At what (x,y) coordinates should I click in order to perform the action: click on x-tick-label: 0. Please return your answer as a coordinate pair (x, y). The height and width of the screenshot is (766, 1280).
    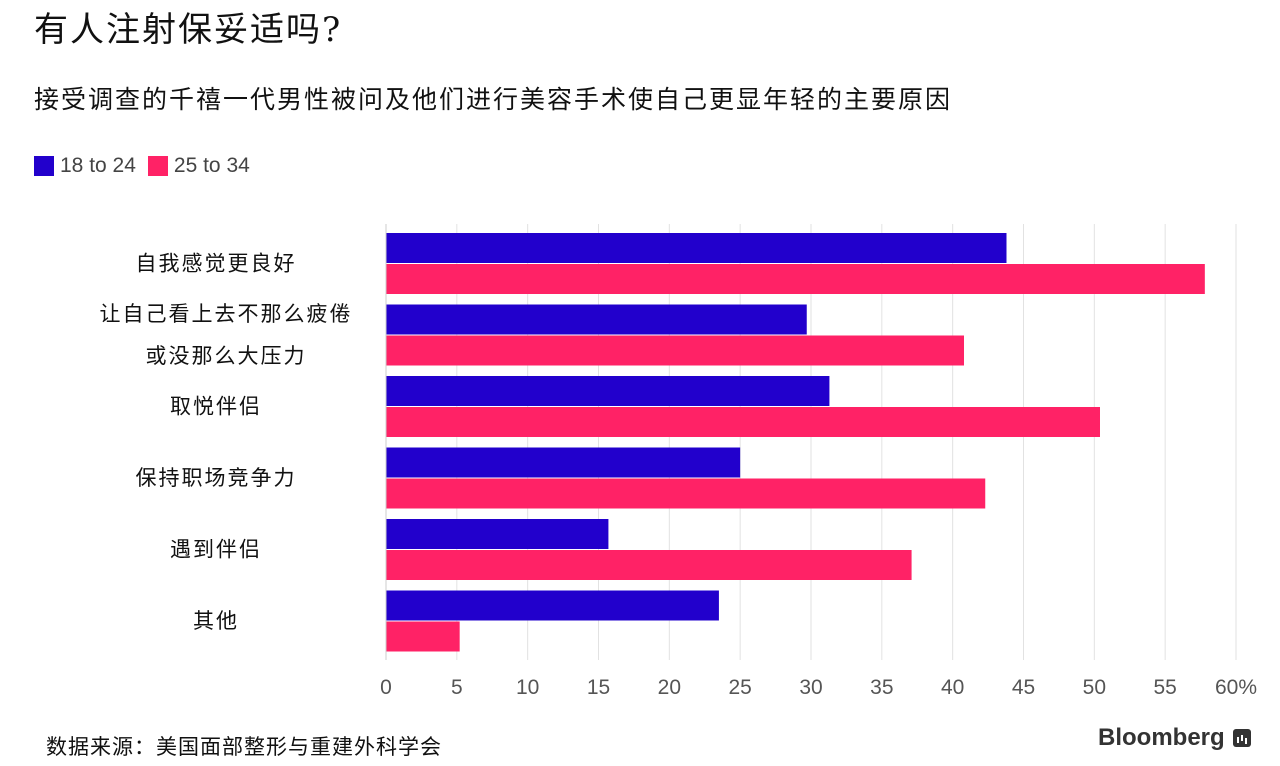
    Looking at the image, I should click on (386, 687).